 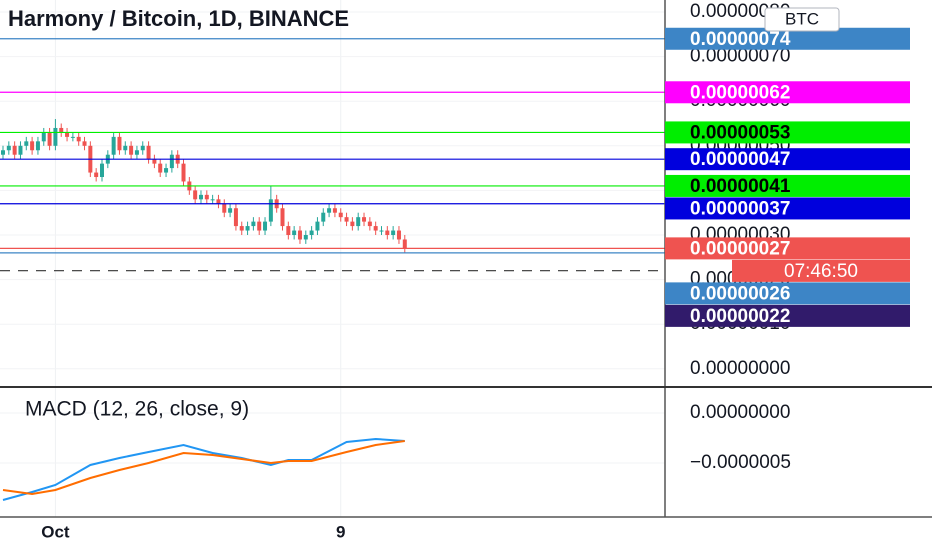 What do you see at coordinates (137, 409) in the screenshot?
I see `macd-title: MACD (12, 26, close, 9)` at bounding box center [137, 409].